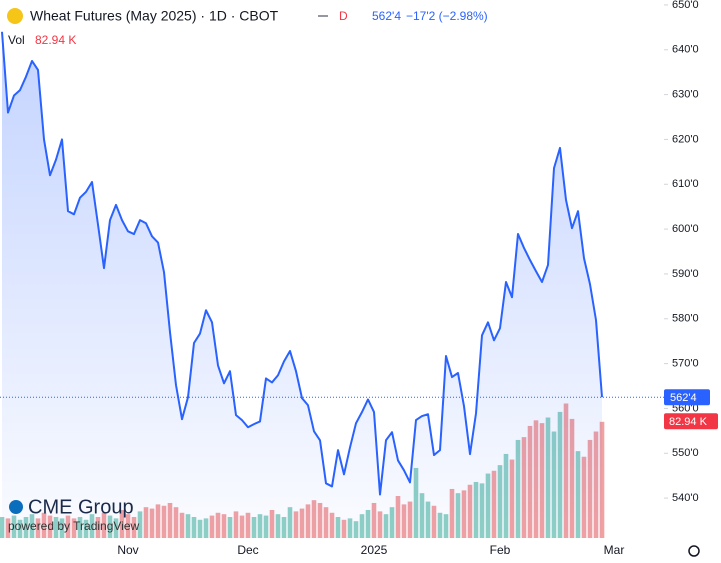 This screenshot has width=721, height=563. I want to click on symbol-icon, so click(15, 16).